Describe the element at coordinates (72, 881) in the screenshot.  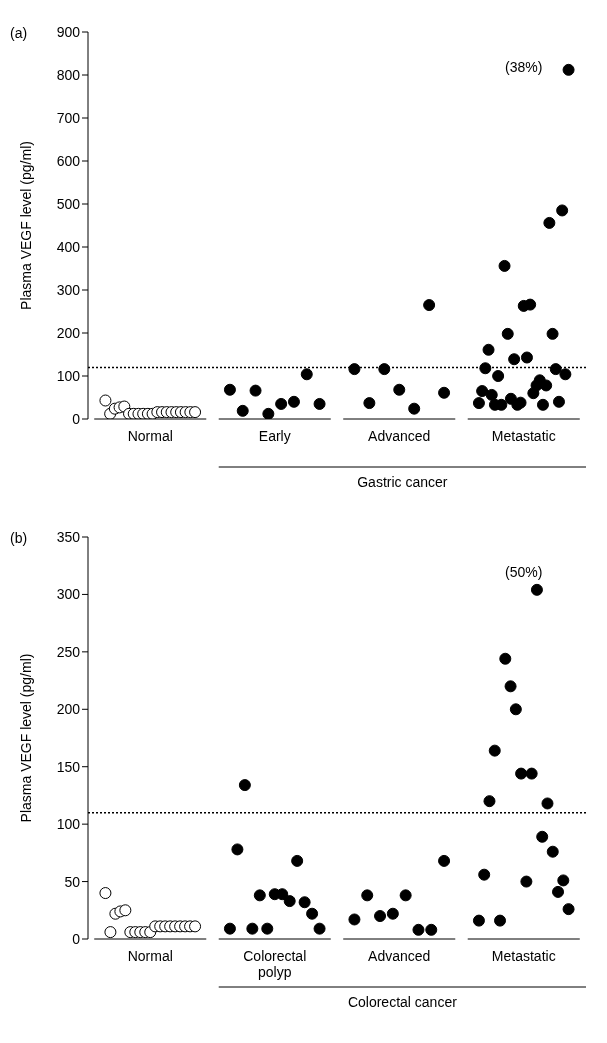
I see `y-tick-label: 50` at that location.